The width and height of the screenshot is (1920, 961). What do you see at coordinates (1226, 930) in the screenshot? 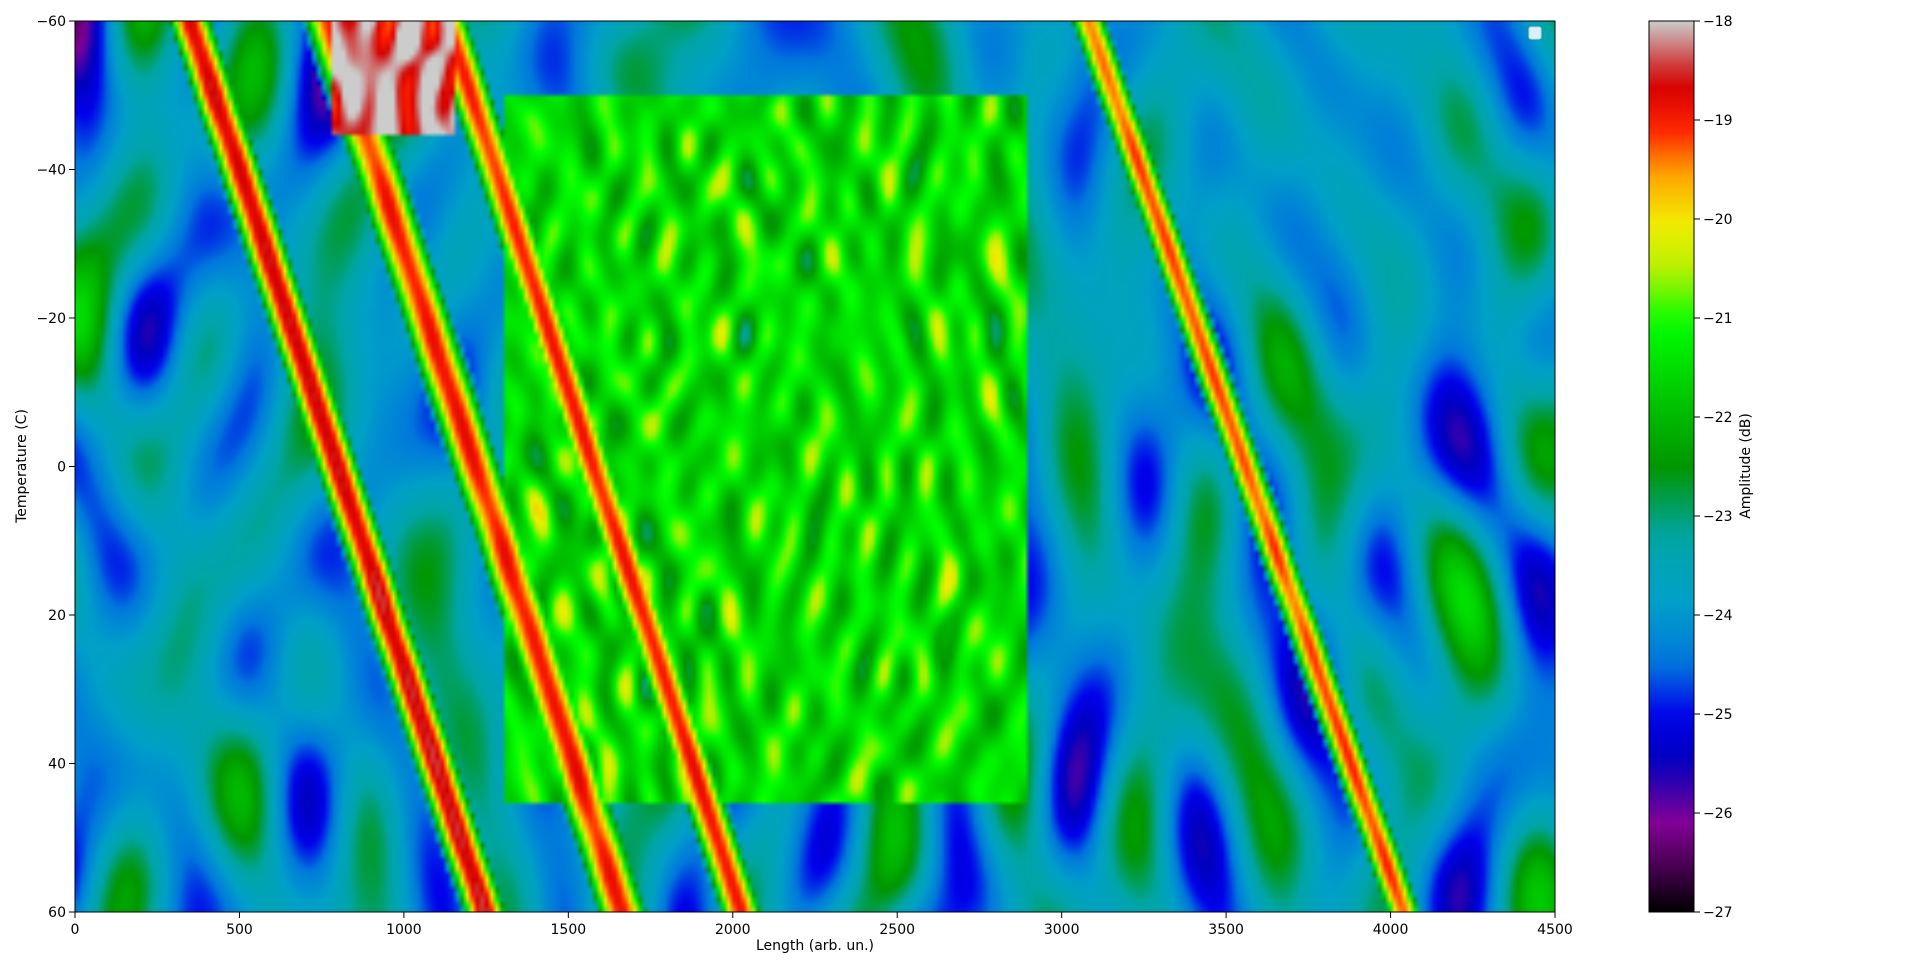
I see `x-tick-label: 3500` at bounding box center [1226, 930].